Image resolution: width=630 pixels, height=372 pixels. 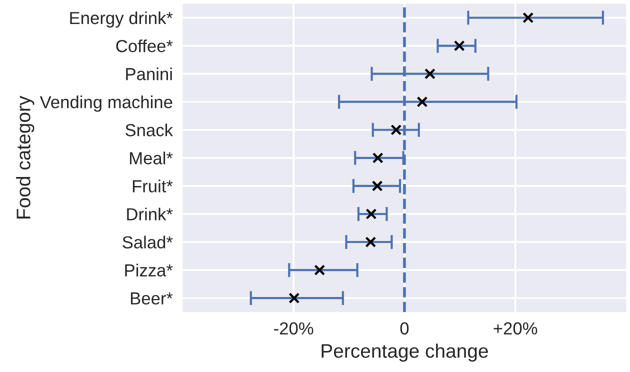 What do you see at coordinates (25, 157) in the screenshot?
I see `y-axis-title: Food category` at bounding box center [25, 157].